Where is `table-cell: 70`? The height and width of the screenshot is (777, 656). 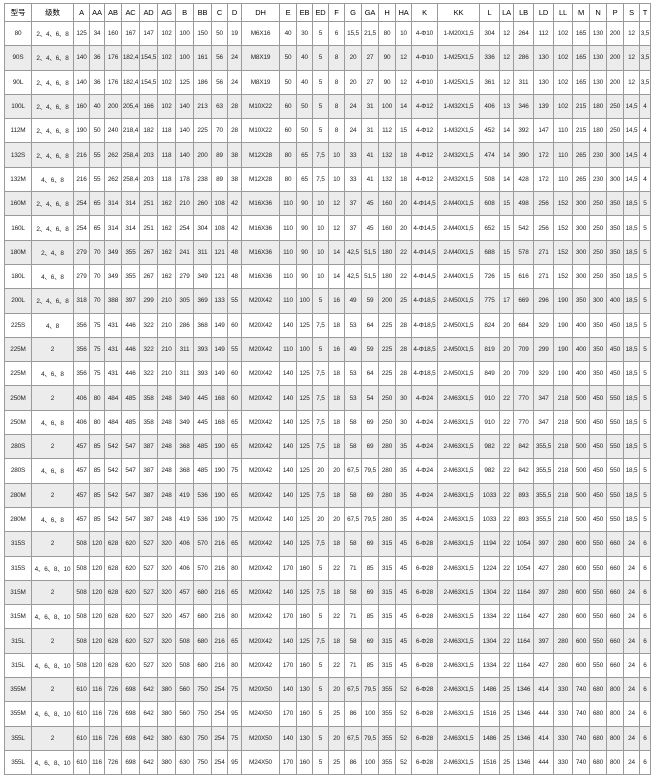
table-cell: 70 is located at coordinates (219, 131).